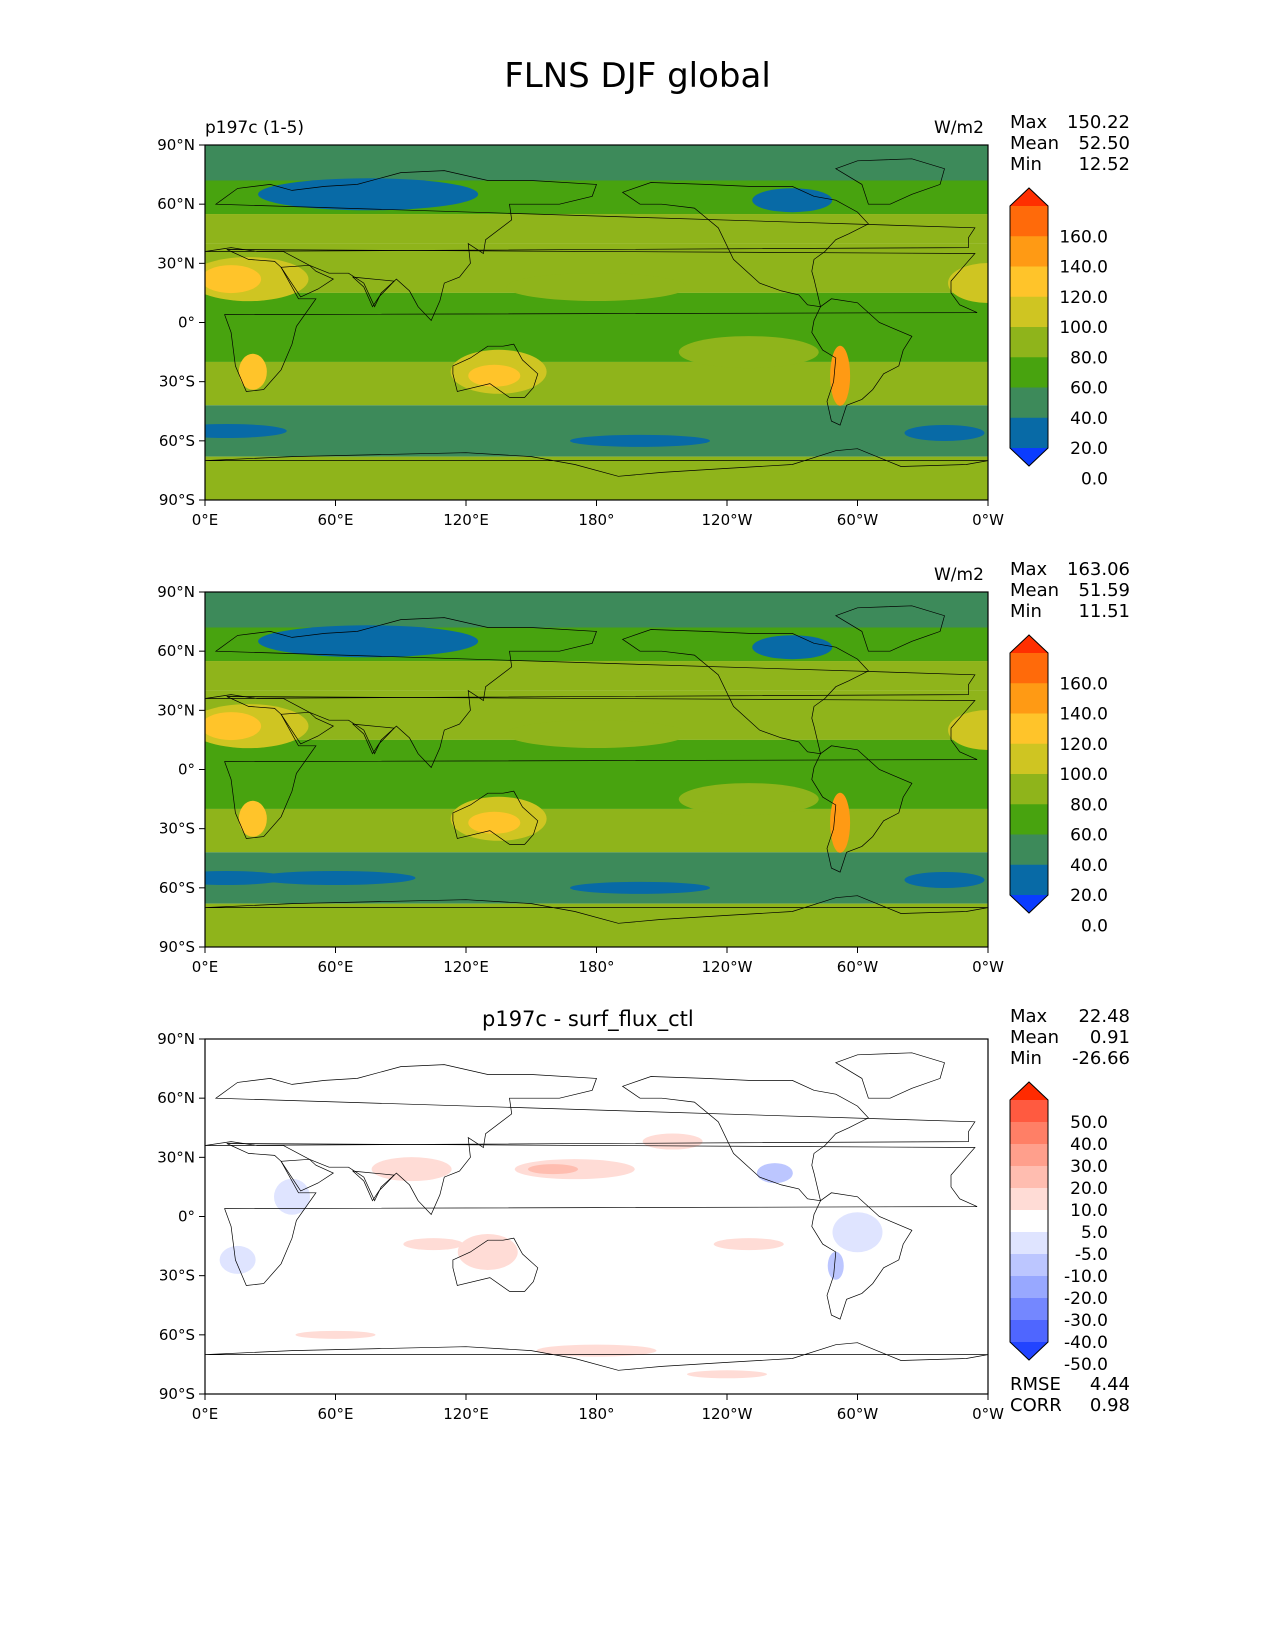  What do you see at coordinates (1104, 1016) in the screenshot?
I see `stat-max-value: 22.48` at bounding box center [1104, 1016].